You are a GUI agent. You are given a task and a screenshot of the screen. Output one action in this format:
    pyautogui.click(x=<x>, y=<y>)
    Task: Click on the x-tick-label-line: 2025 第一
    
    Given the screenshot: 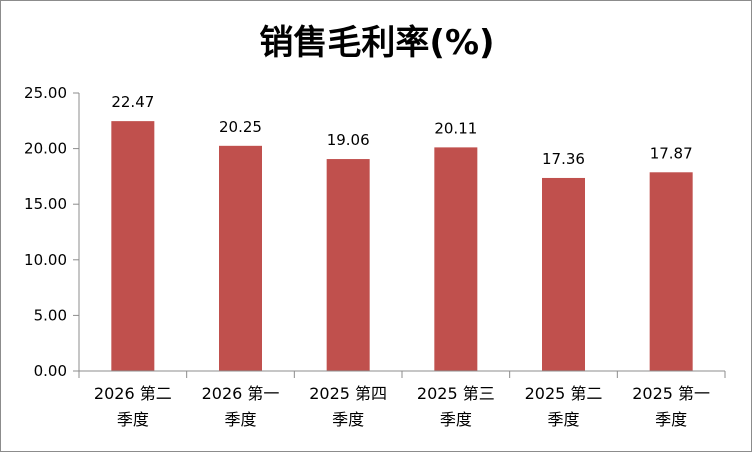 What is the action you would take?
    pyautogui.click(x=671, y=393)
    